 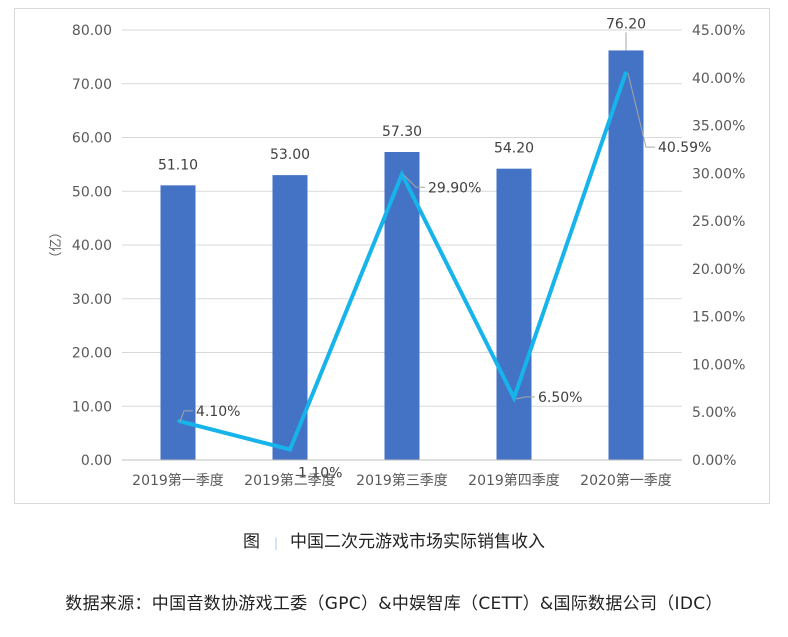 What do you see at coordinates (402, 480) in the screenshot?
I see `x-tick-label: 2019第三季度` at bounding box center [402, 480].